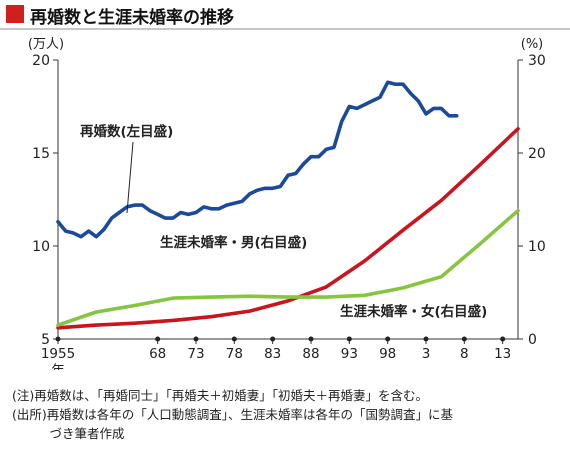 The image size is (570, 452). Describe the element at coordinates (285, 29) in the screenshot. I see `title-divider` at that location.